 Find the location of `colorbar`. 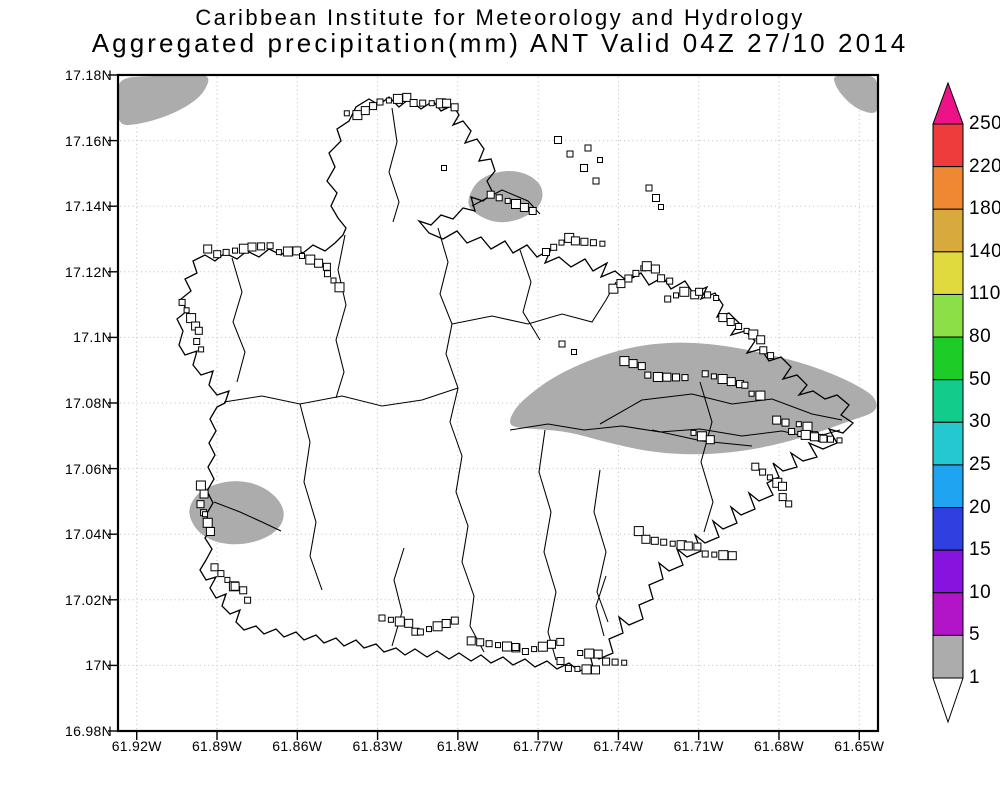

colorbar is located at coordinates (948, 402).